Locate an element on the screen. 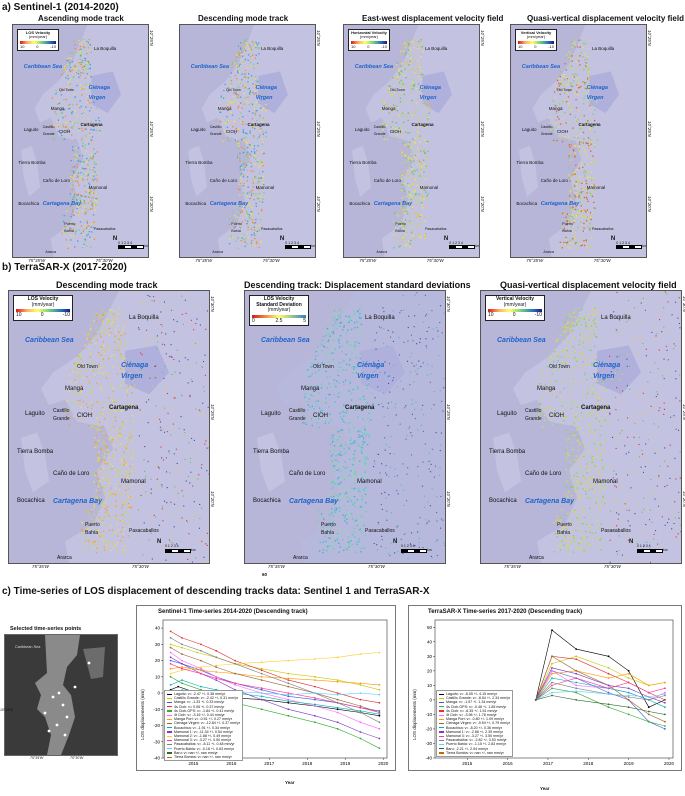 The height and width of the screenshot is (796, 685). legend-unit-b1: (mm/year) is located at coordinates (279, 310).